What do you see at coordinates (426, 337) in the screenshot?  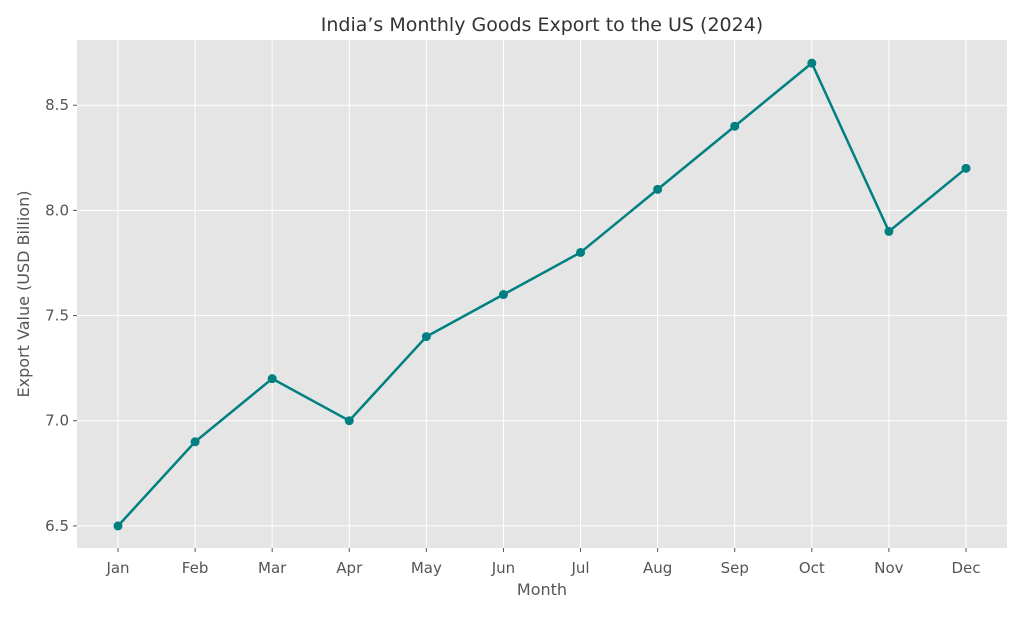 I see `data-point-may` at bounding box center [426, 337].